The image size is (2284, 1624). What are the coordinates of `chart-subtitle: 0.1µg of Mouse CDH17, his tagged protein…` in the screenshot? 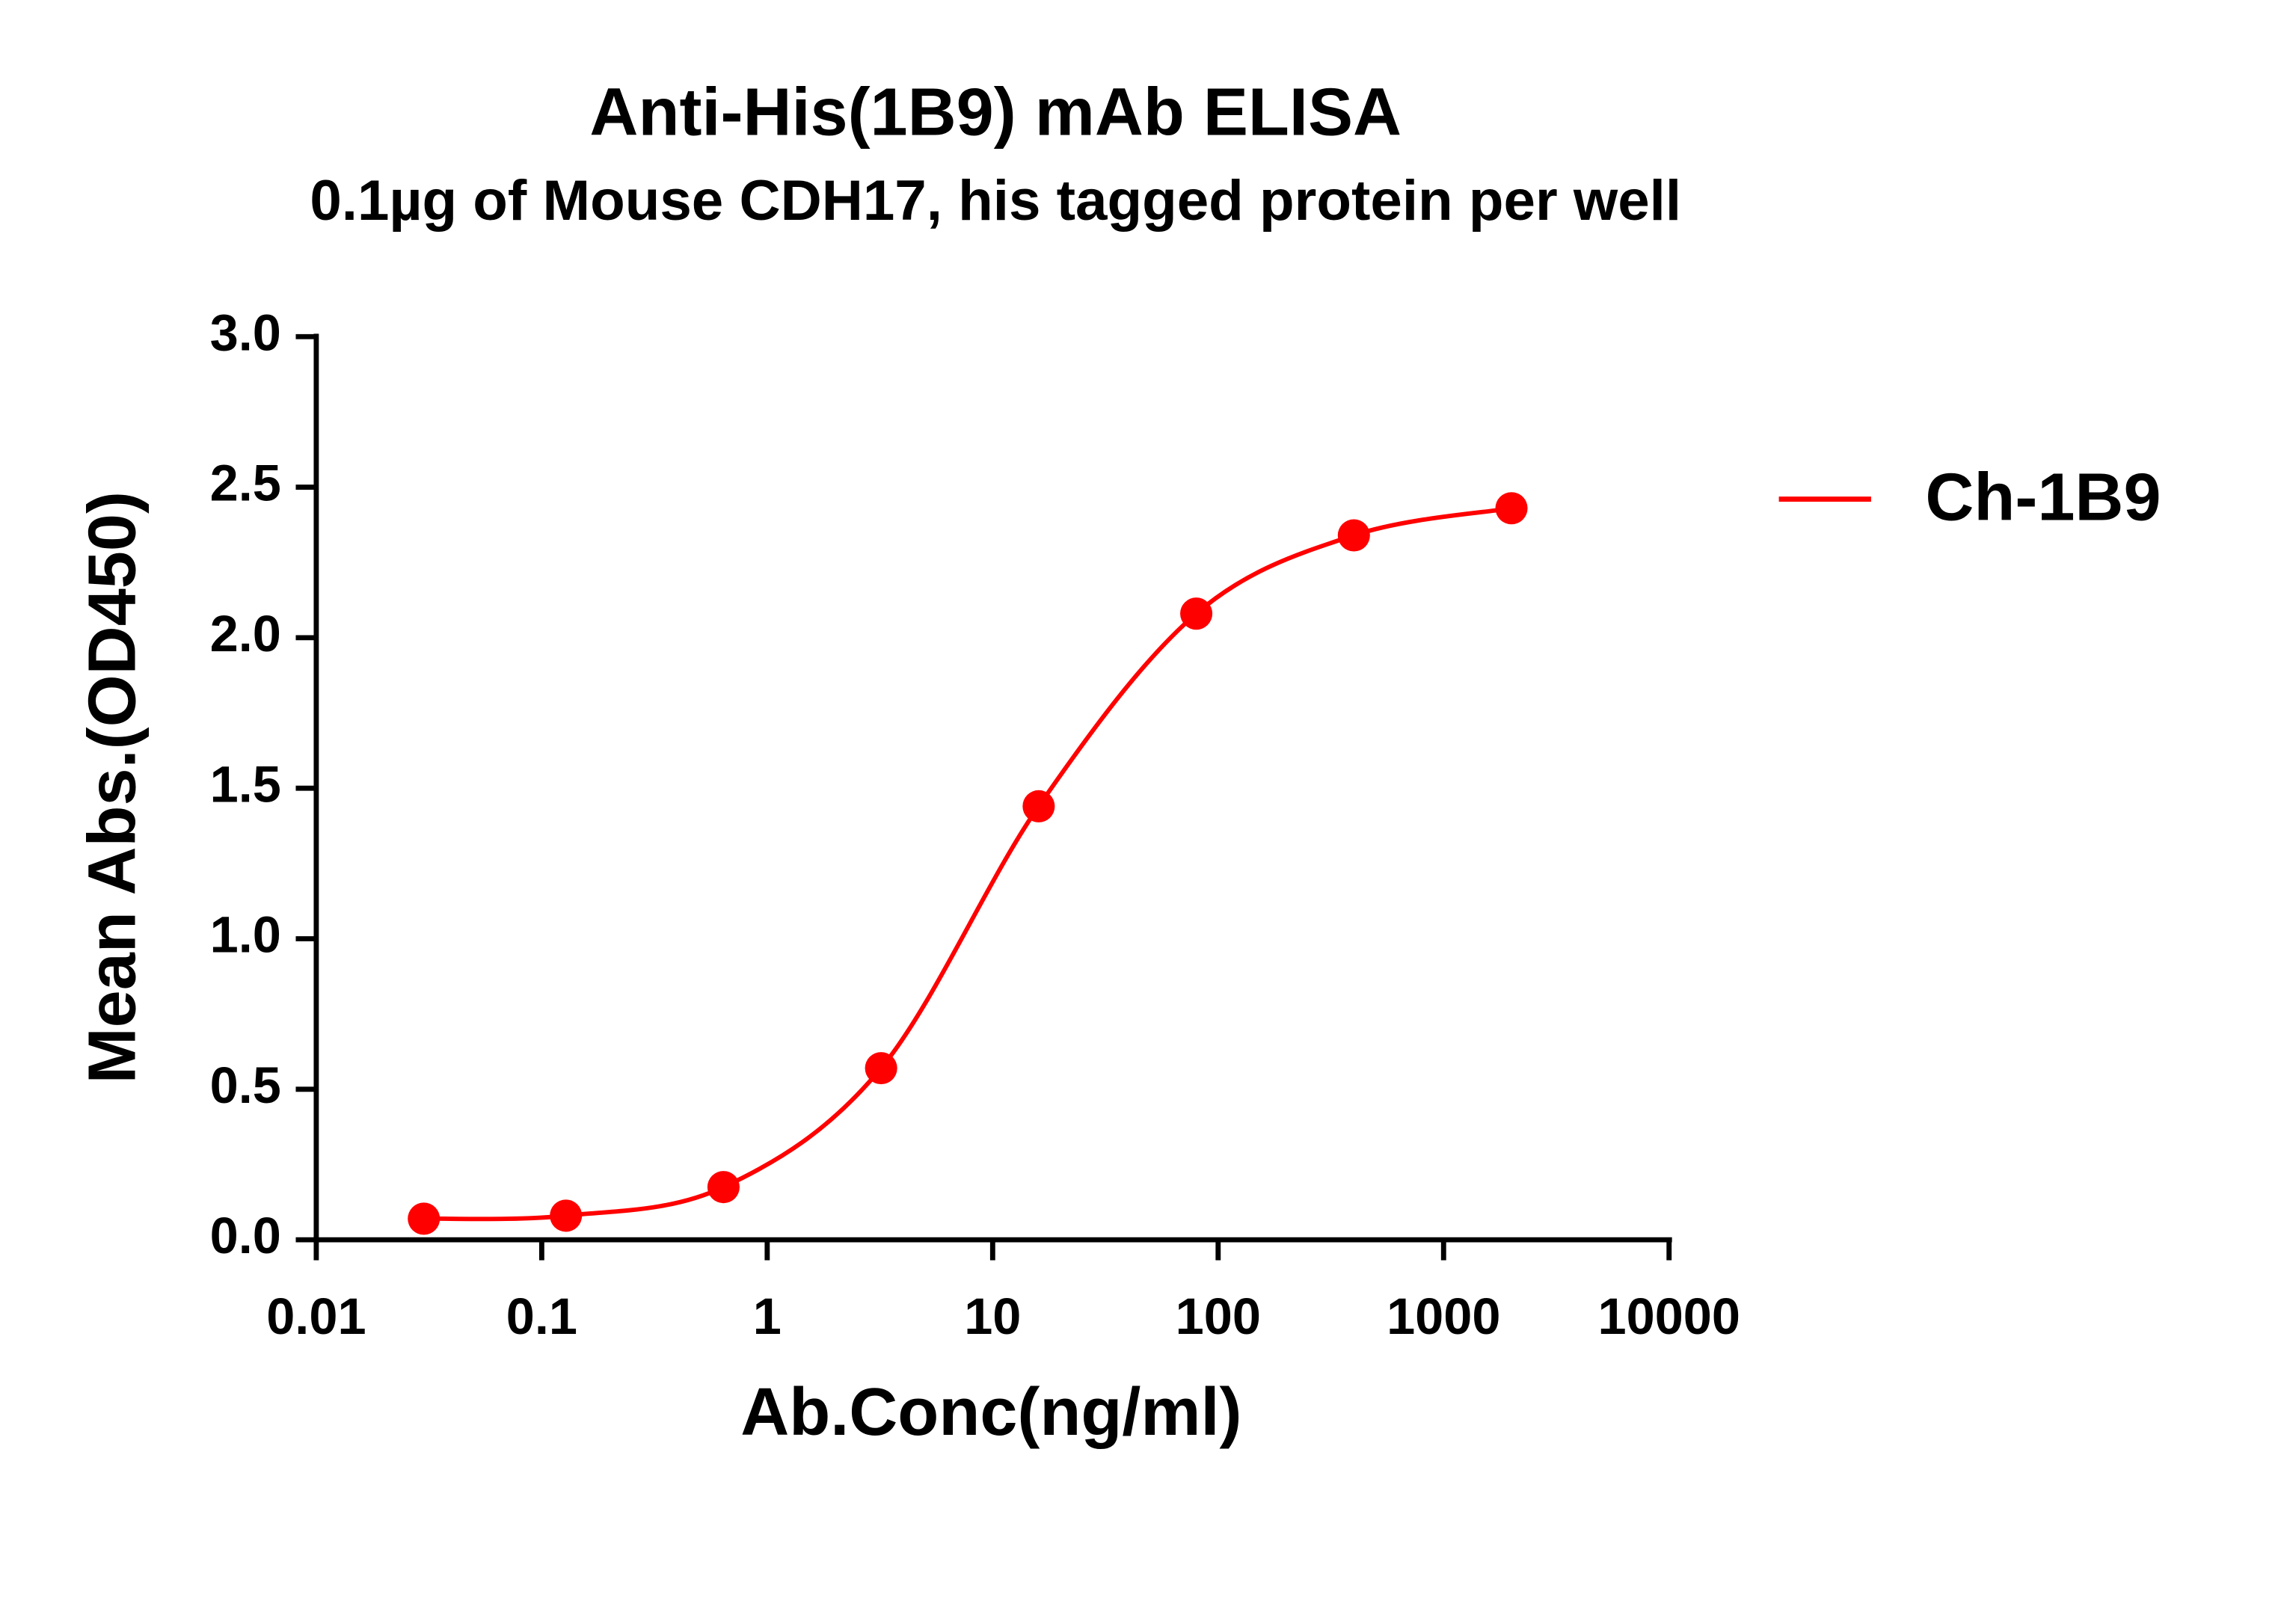 It's located at (995, 201).